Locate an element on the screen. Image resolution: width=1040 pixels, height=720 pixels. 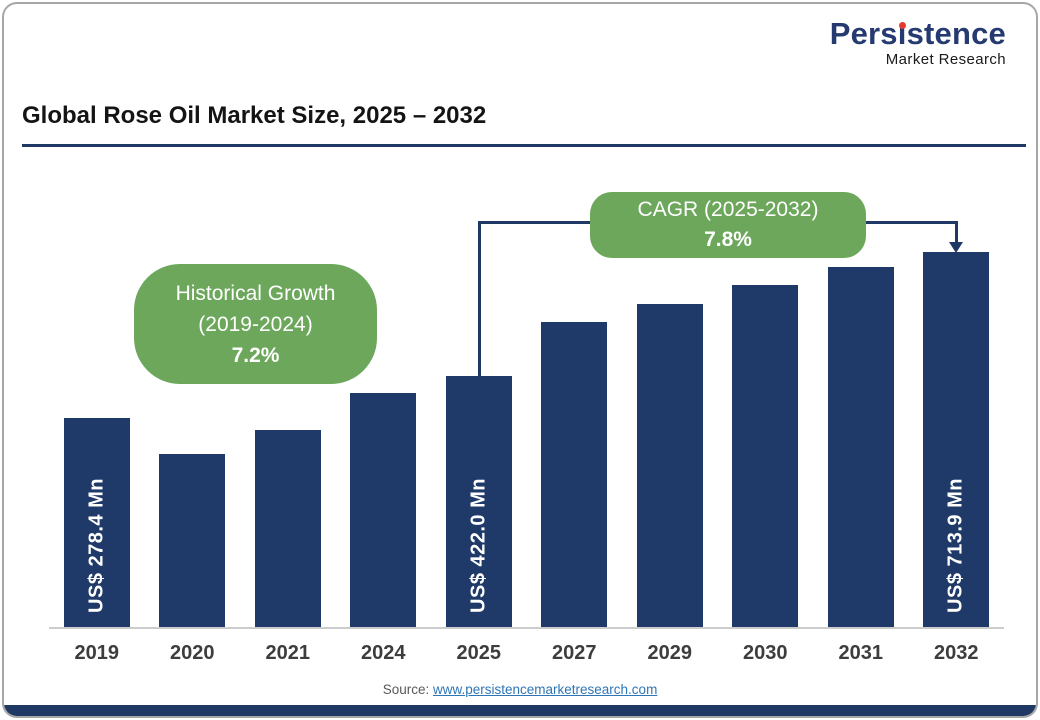
bar-2024 is located at coordinates (383, 510).